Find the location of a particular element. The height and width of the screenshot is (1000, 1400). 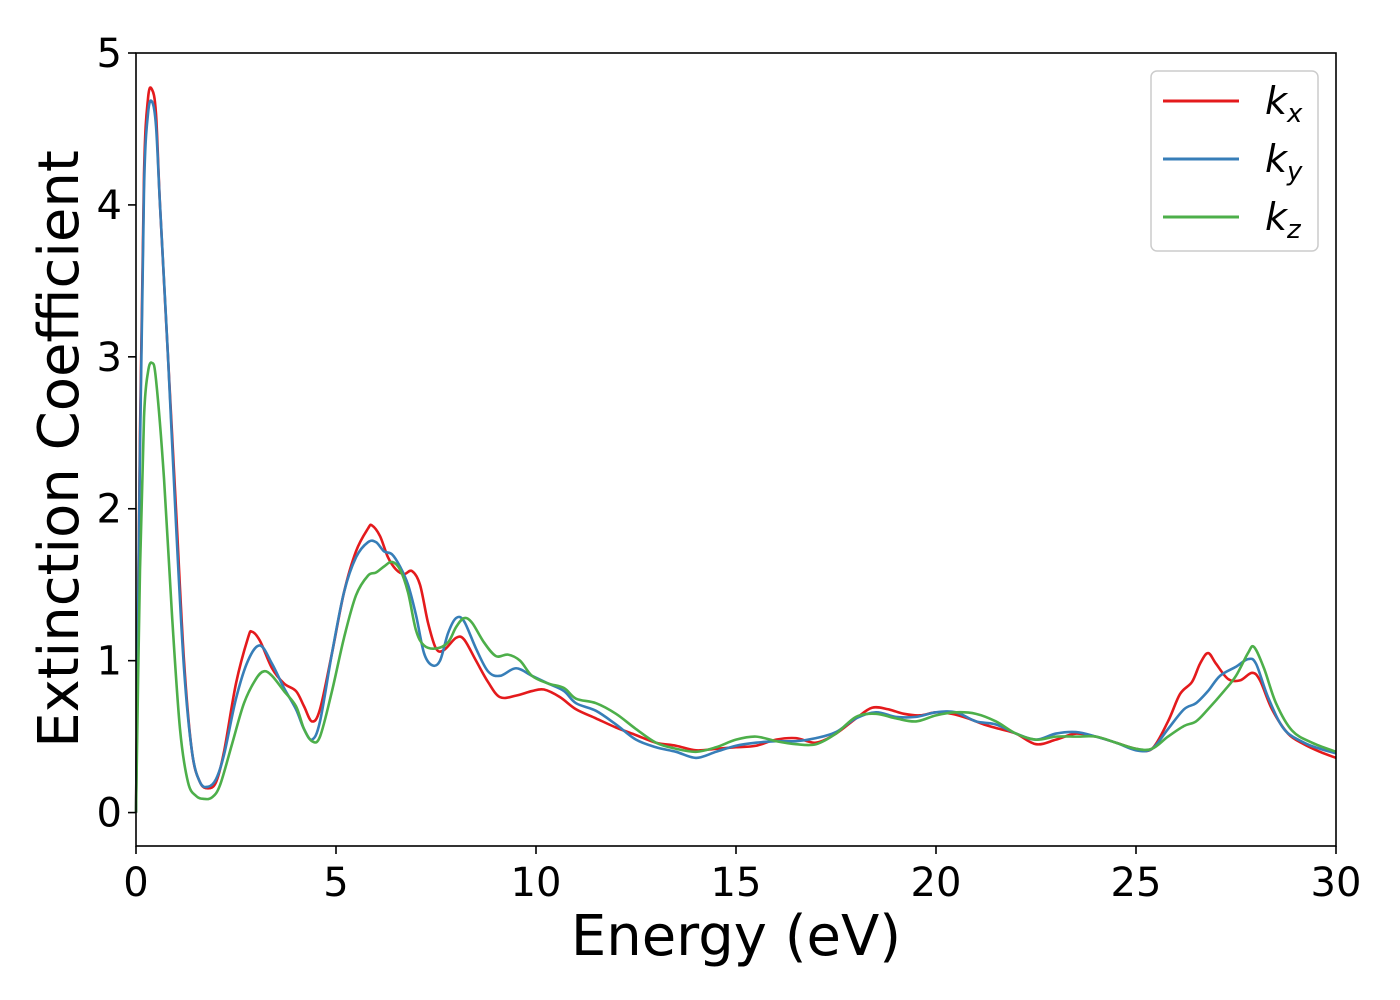

y-axis-label: Extinction Coefficient is located at coordinates (59, 449).